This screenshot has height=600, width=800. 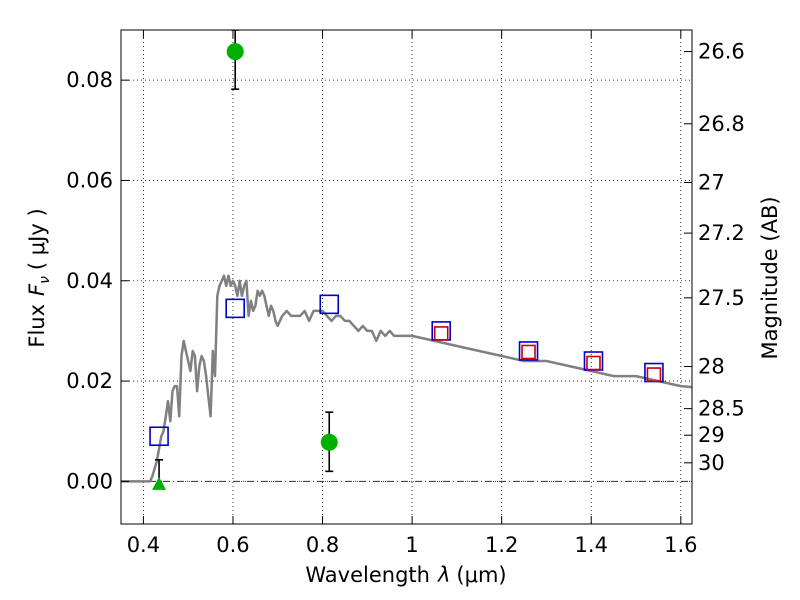 What do you see at coordinates (591, 545) in the screenshot?
I see `x-tick-label: 1.4` at bounding box center [591, 545].